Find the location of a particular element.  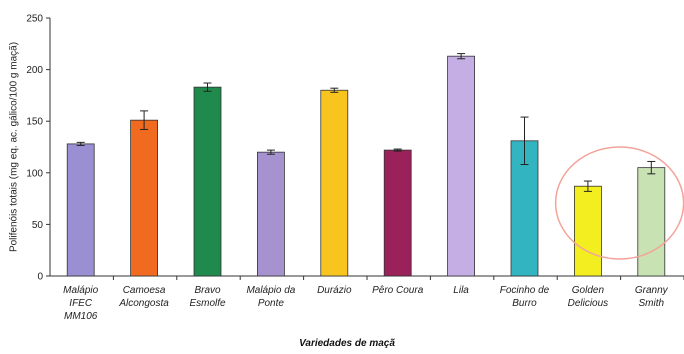

x-category-label: Golden Delicious is located at coordinates (588, 297).